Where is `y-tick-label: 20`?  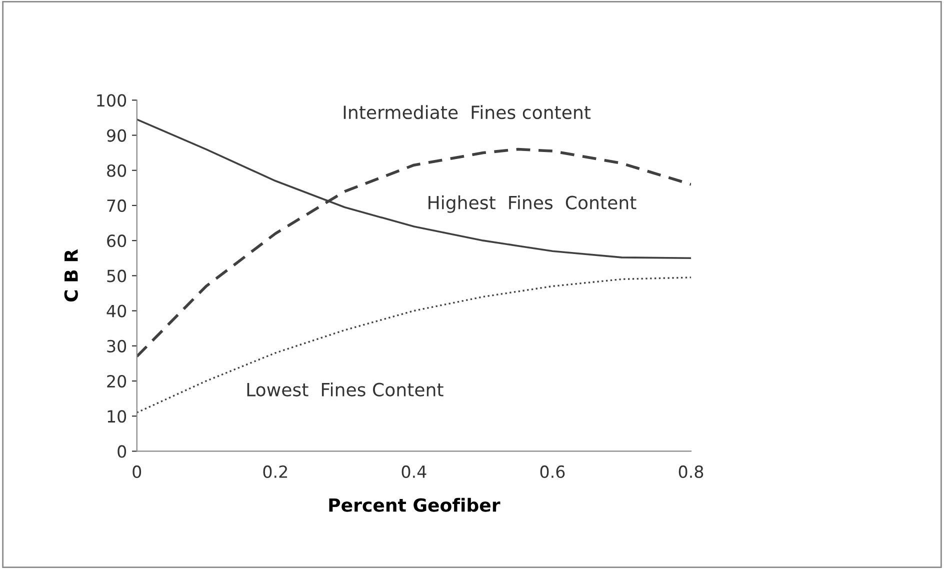
y-tick-label: 20 is located at coordinates (116, 381).